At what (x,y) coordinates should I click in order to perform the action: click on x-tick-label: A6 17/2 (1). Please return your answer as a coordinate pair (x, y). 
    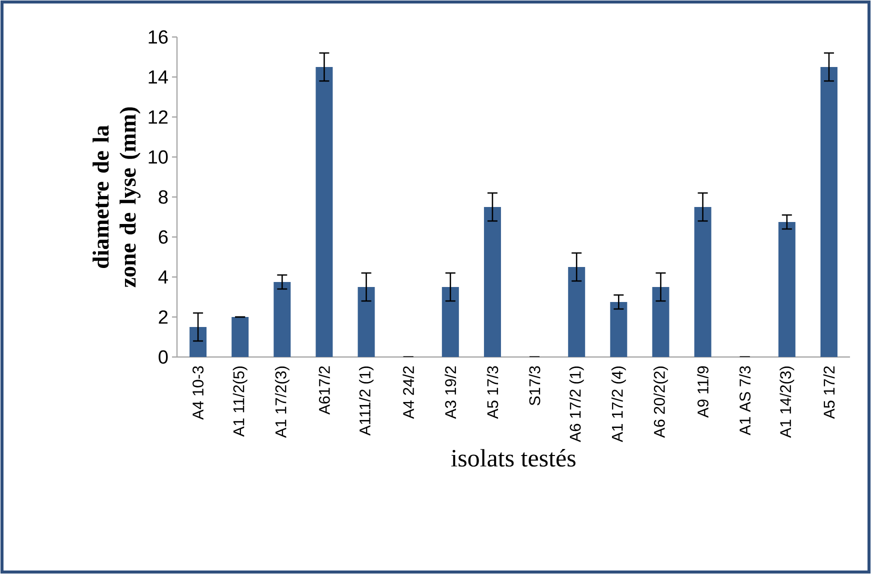
    Looking at the image, I should click on (576, 404).